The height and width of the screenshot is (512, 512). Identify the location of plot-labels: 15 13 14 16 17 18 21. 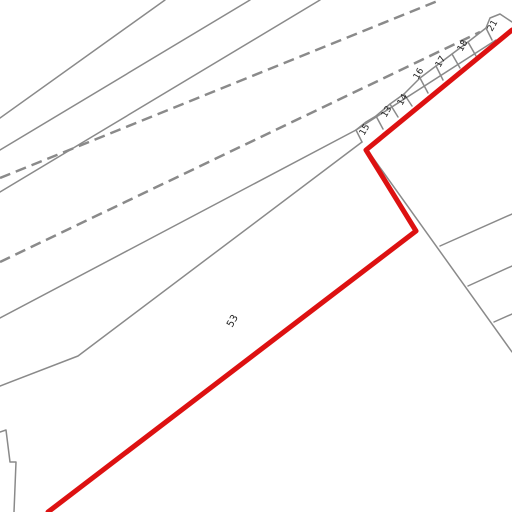
(429, 78).